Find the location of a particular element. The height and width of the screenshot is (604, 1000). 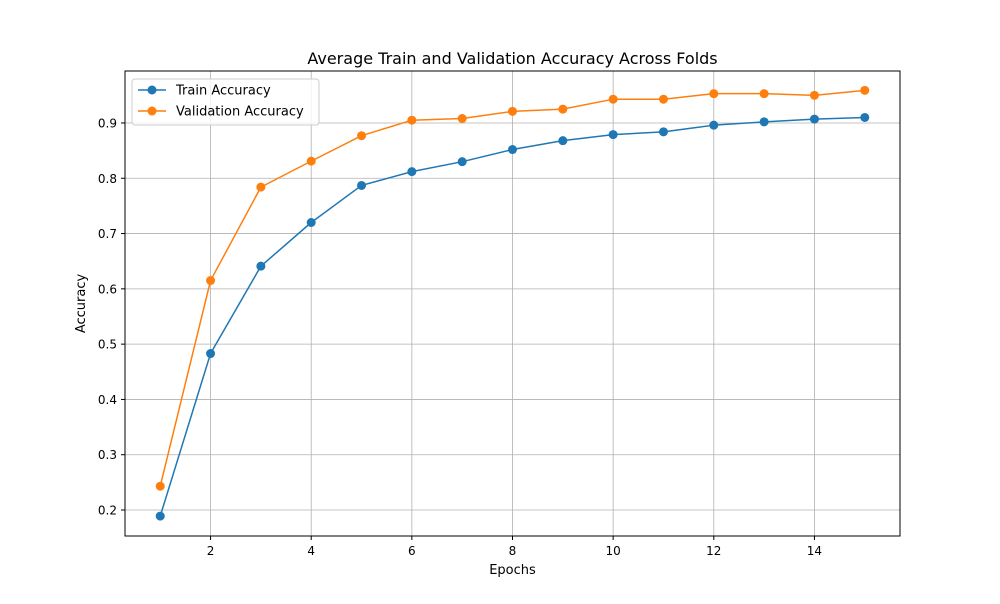

y-tick-label: 0.8 is located at coordinates (107, 179).